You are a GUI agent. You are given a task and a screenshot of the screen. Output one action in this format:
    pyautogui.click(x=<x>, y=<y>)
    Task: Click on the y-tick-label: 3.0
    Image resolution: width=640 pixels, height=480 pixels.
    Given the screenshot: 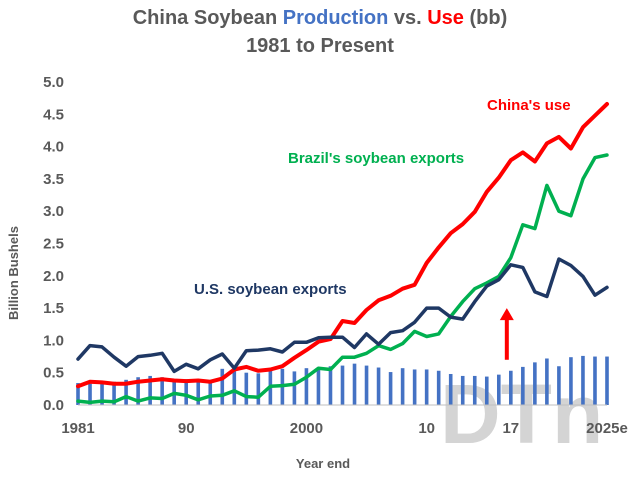 What is the action you would take?
    pyautogui.click(x=53, y=211)
    